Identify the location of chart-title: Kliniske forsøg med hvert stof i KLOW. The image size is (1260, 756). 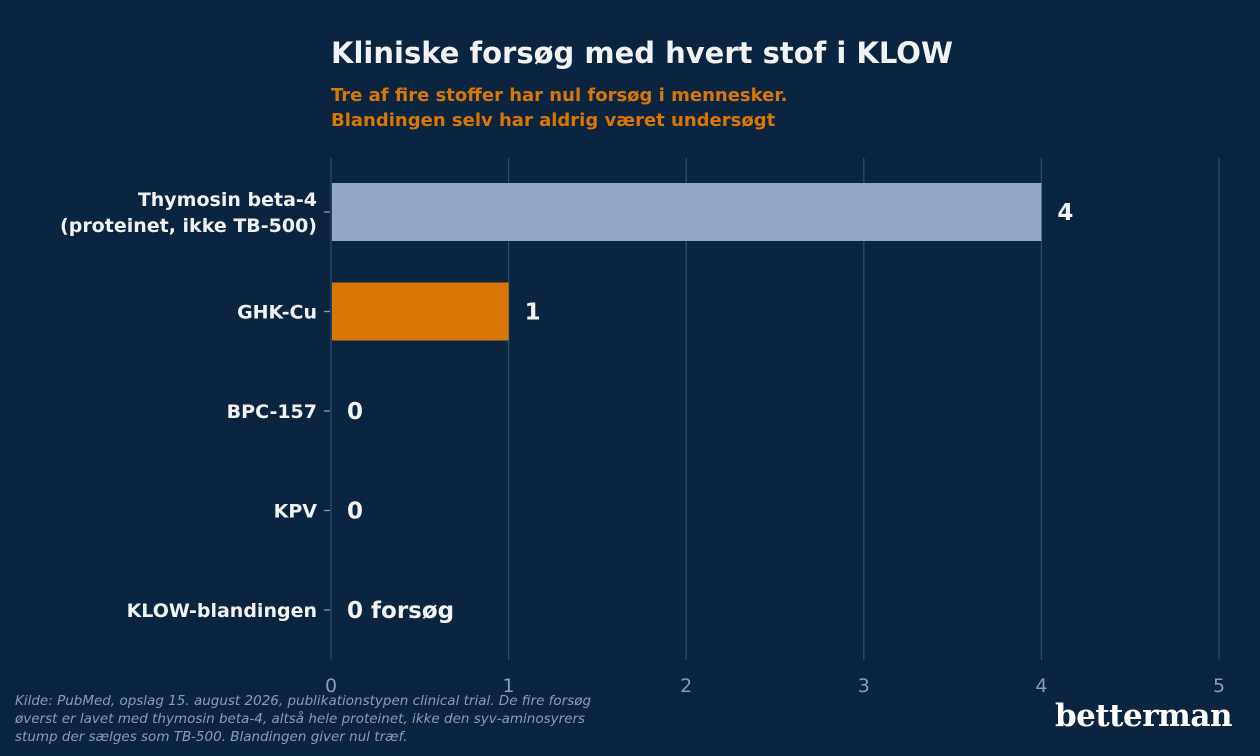
(642, 53).